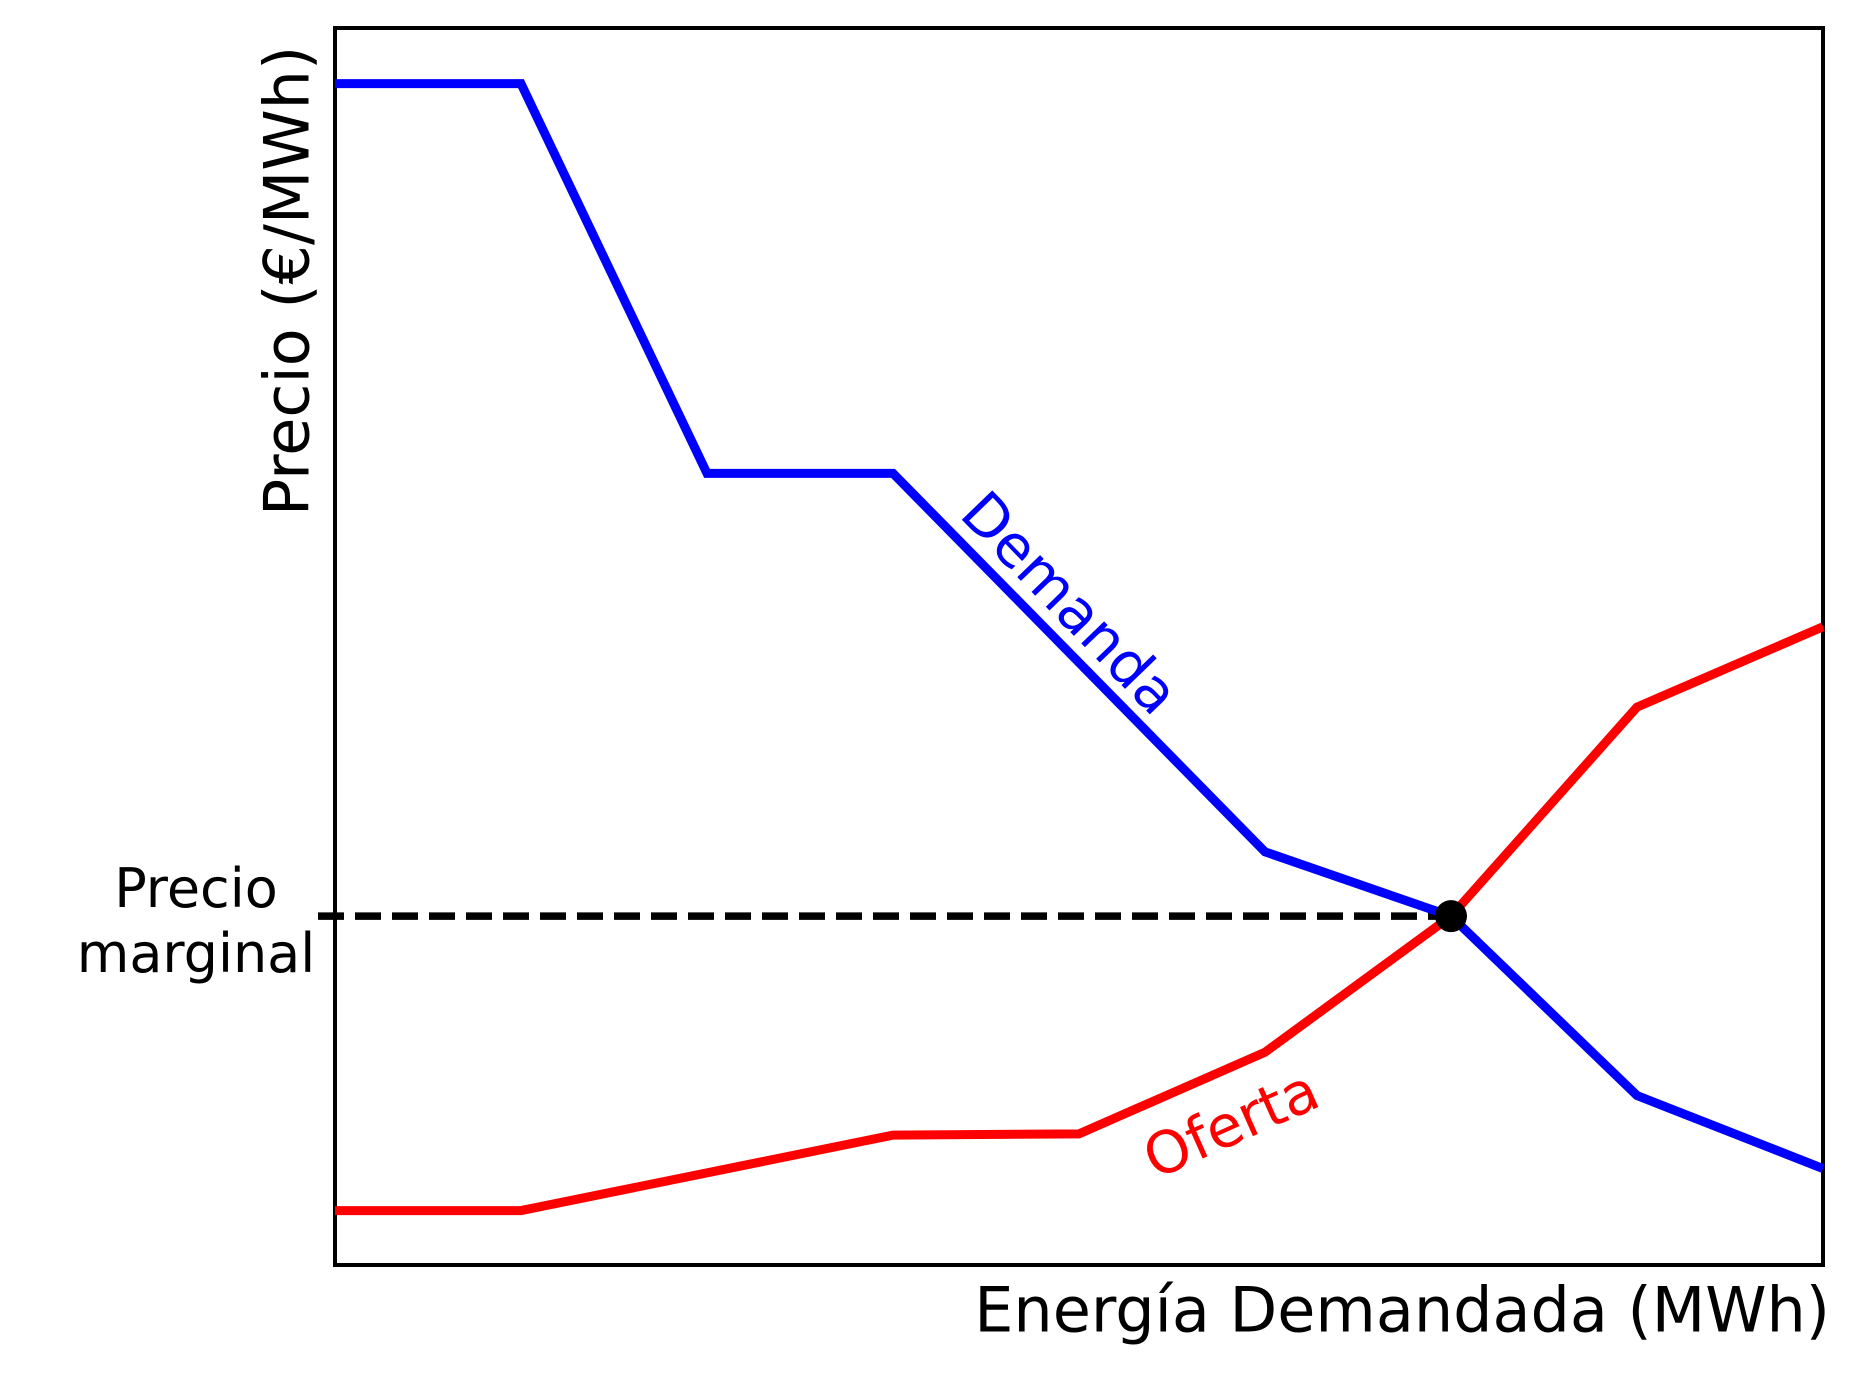 The height and width of the screenshot is (1373, 1854). I want to click on equilibrium-dot, so click(1451, 916).